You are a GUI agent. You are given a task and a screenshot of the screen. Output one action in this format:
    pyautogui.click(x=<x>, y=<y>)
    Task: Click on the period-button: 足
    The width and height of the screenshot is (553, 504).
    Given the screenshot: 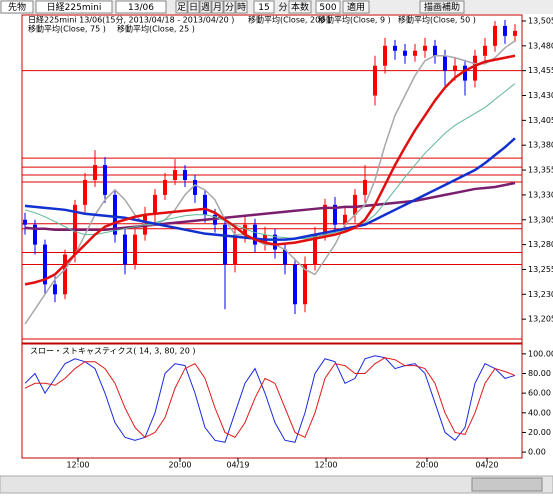 What is the action you would take?
    pyautogui.click(x=181, y=7)
    